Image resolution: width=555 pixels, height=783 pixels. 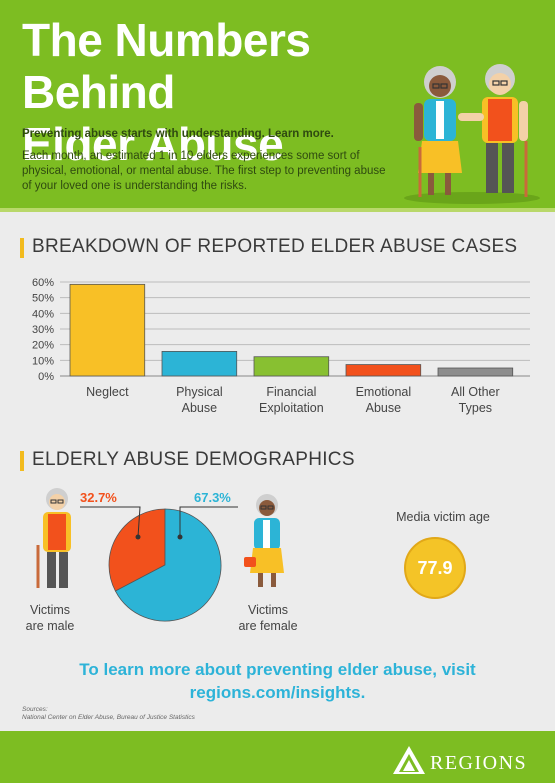 What do you see at coordinates (277, 757) in the screenshot?
I see `footer-bar` at bounding box center [277, 757].